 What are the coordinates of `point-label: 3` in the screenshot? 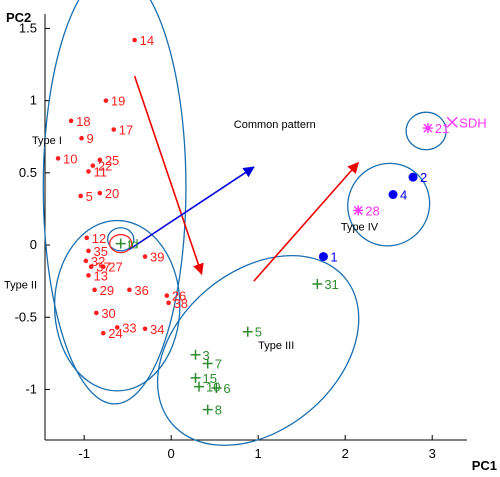 It's located at (206, 355).